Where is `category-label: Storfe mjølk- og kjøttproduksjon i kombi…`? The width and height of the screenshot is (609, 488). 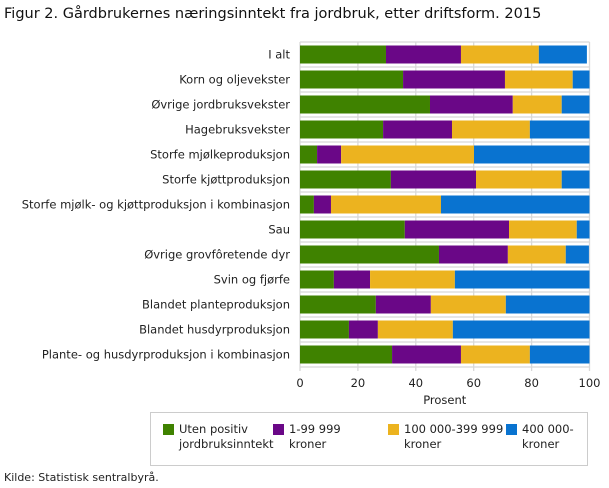
category-label: Storfe mjølk- og kjøttproduksjon i kombi… is located at coordinates (156, 205).